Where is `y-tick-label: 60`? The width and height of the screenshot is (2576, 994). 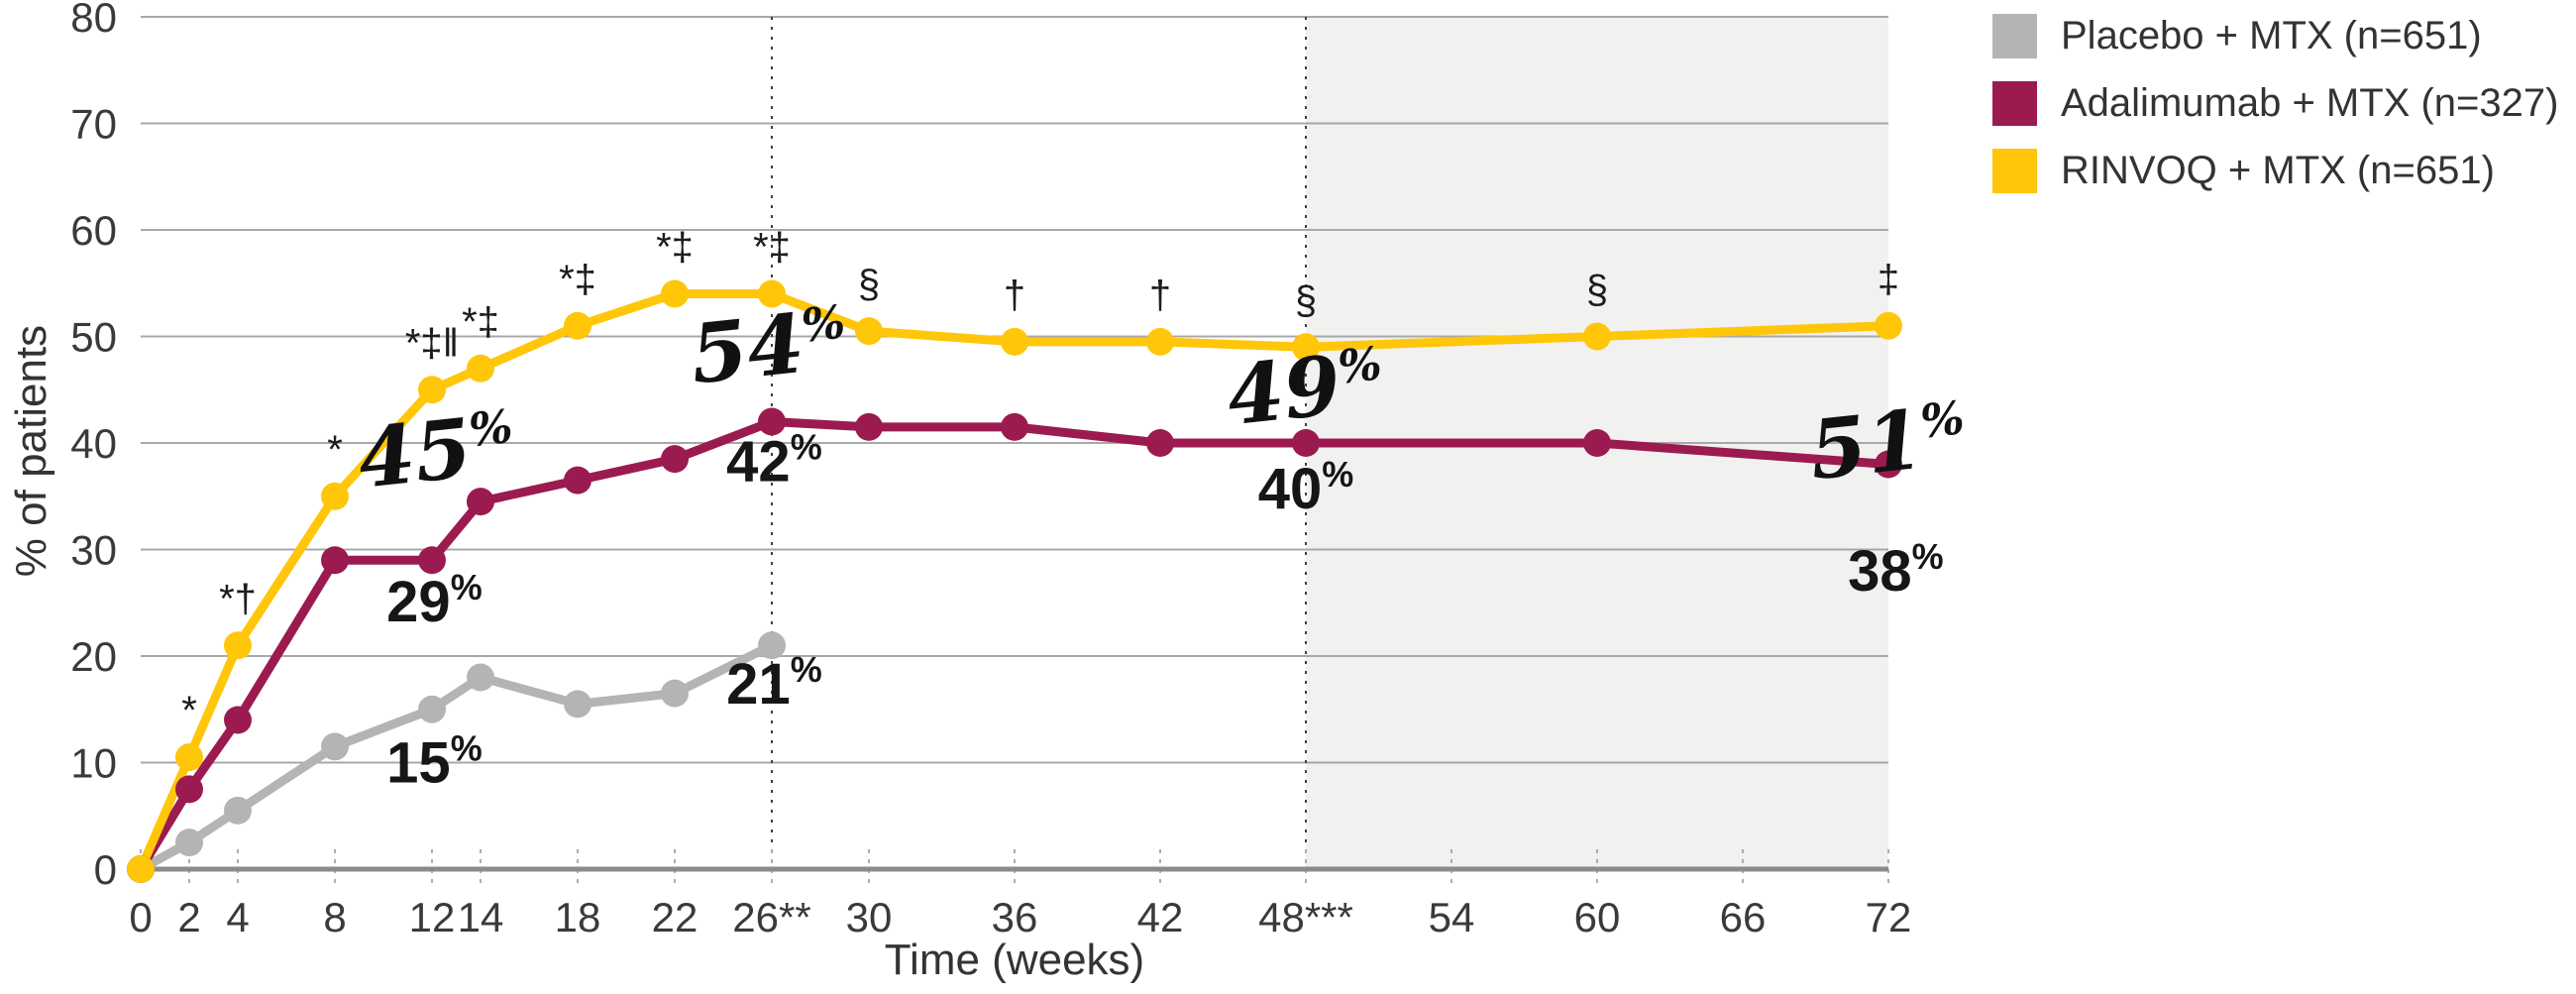 y-tick-label: 60 is located at coordinates (94, 230).